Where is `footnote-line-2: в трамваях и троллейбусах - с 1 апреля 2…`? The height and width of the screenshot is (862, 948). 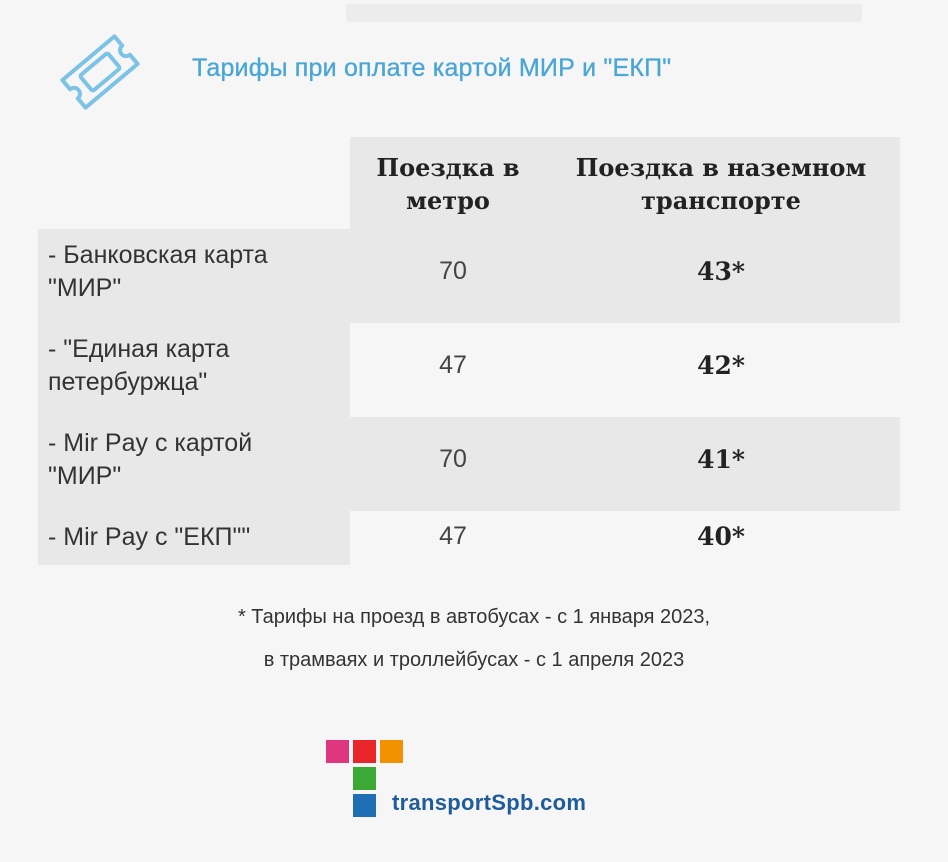 footnote-line-2: в трамваях и троллейбусах - с 1 апреля 2… is located at coordinates (474, 660).